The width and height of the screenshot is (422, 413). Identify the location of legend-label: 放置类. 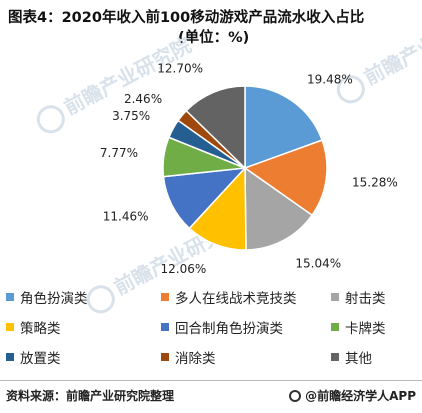
(40, 359).